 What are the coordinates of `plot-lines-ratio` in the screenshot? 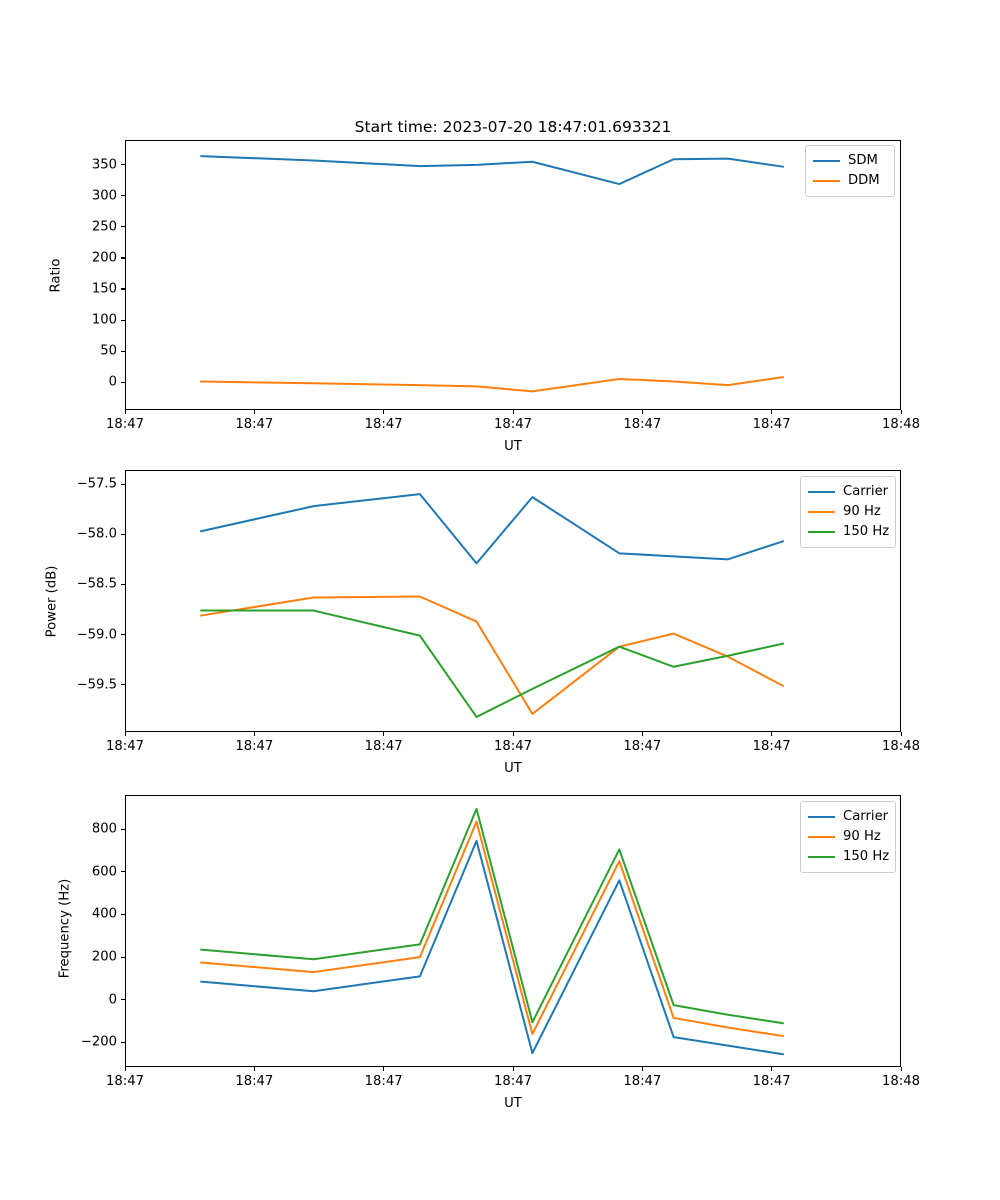 It's located at (492, 274).